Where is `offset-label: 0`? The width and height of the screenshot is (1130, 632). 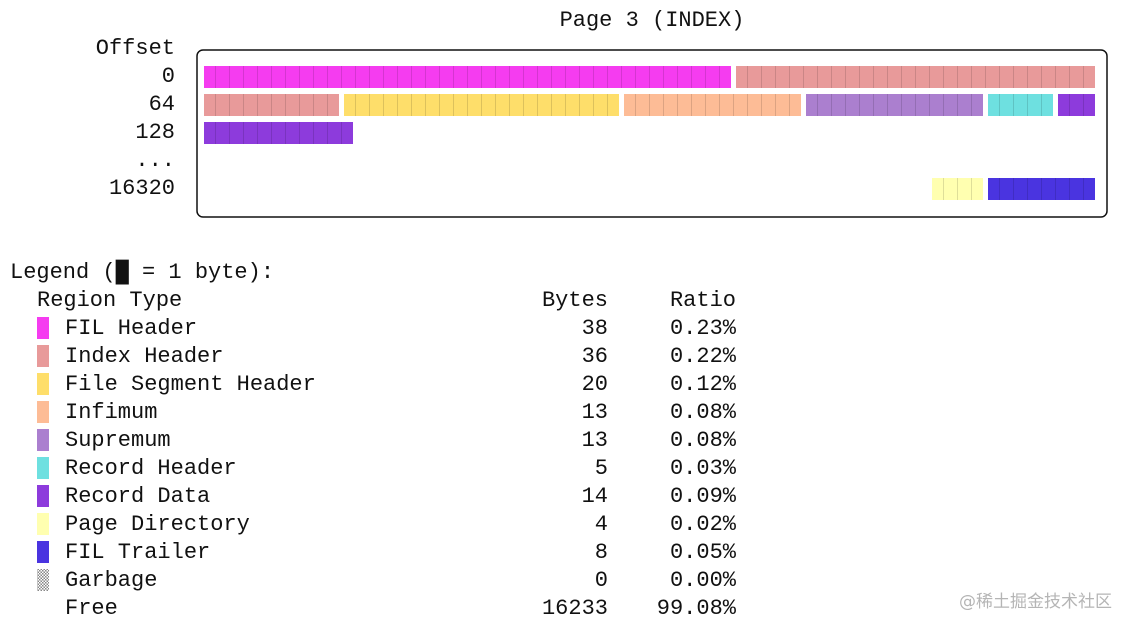
offset-label: 0 is located at coordinates (168, 76).